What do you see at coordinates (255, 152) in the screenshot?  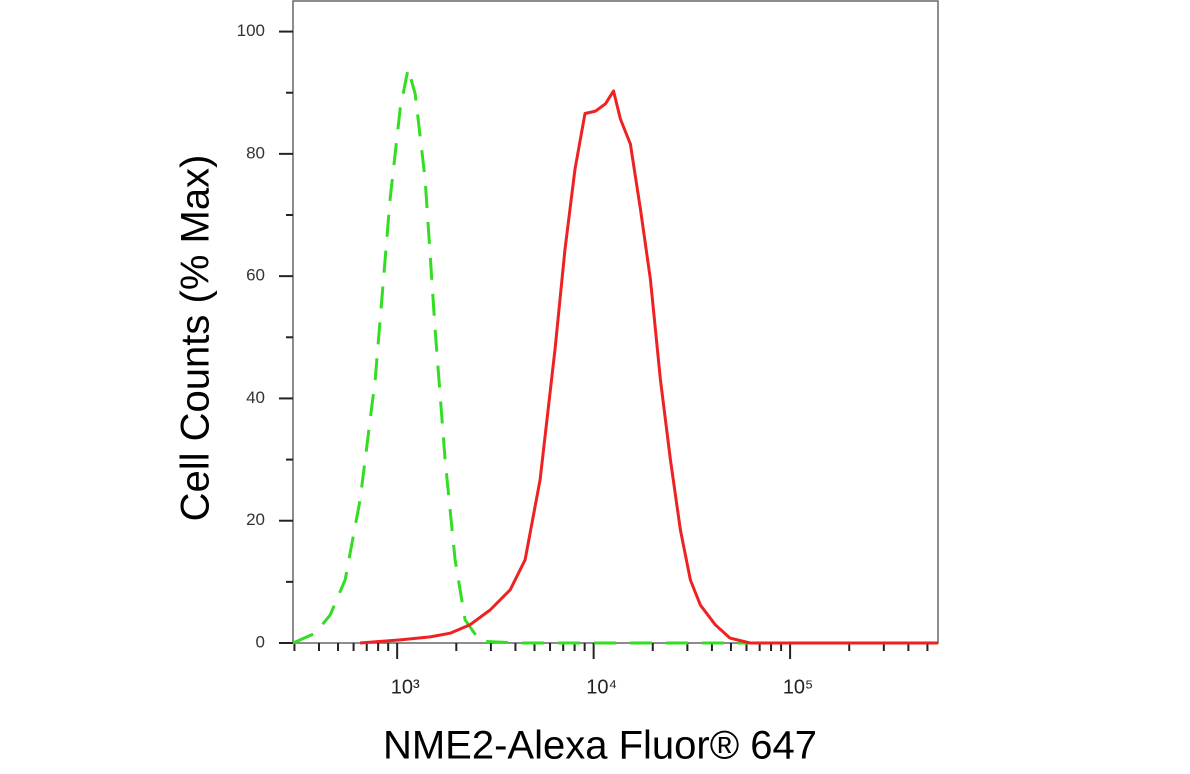 I see `y-tick-label: 80` at bounding box center [255, 152].